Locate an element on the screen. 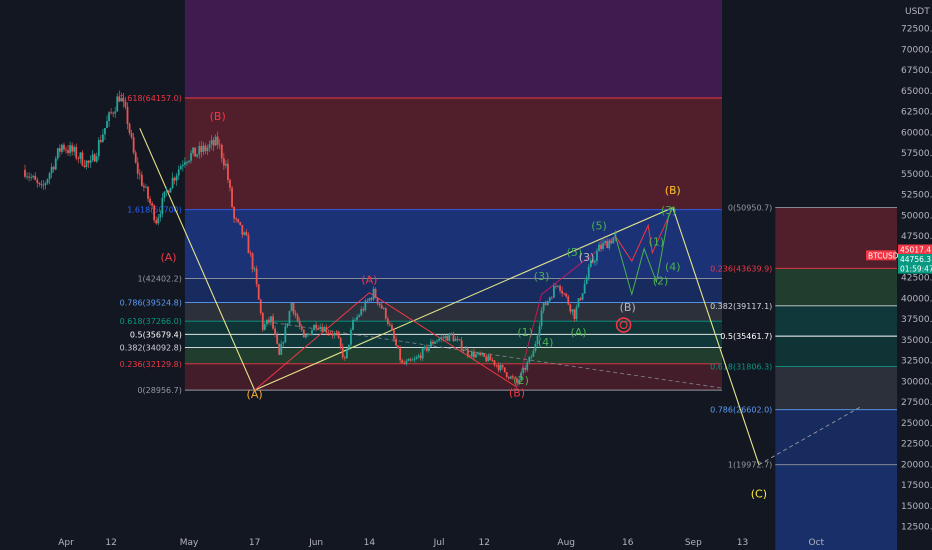 The image size is (932, 550). wave-label: (1) is located at coordinates (657, 241).